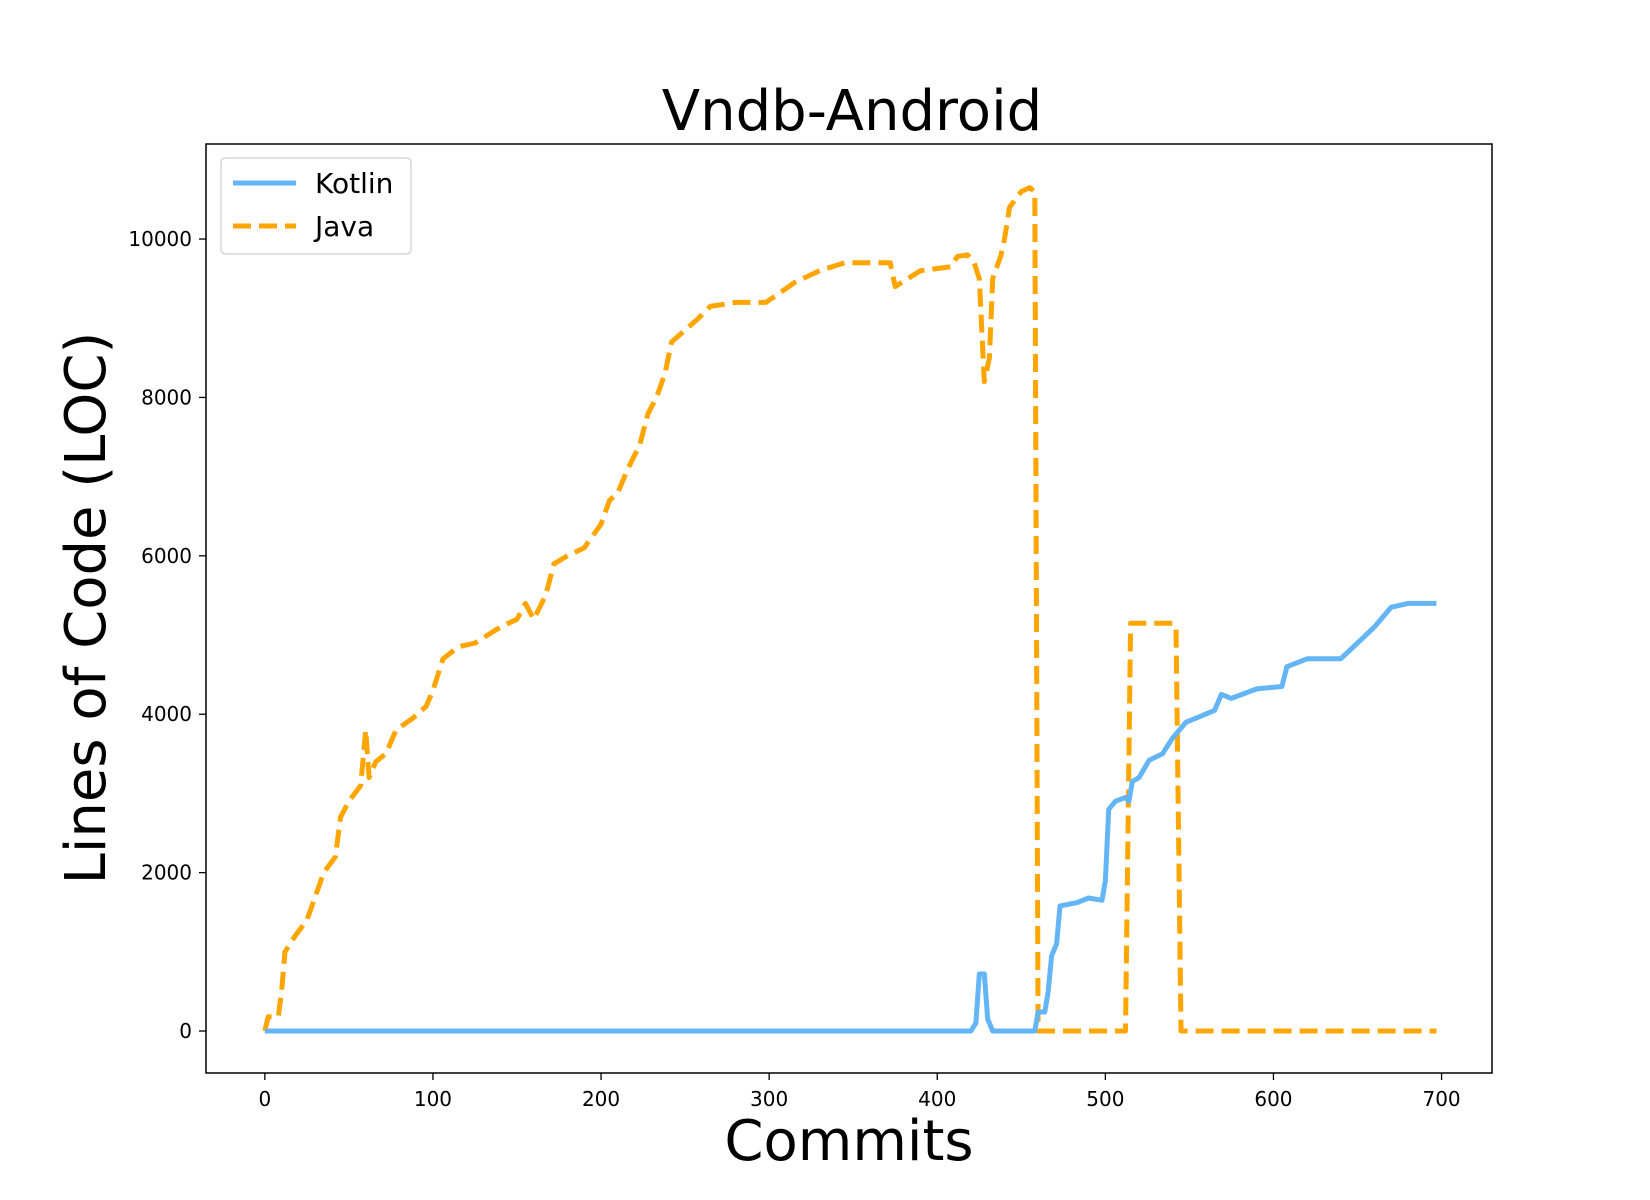 The width and height of the screenshot is (1650, 1200). What do you see at coordinates (86, 608) in the screenshot?
I see `y-axis-title: Lines of Code (LOC)` at bounding box center [86, 608].